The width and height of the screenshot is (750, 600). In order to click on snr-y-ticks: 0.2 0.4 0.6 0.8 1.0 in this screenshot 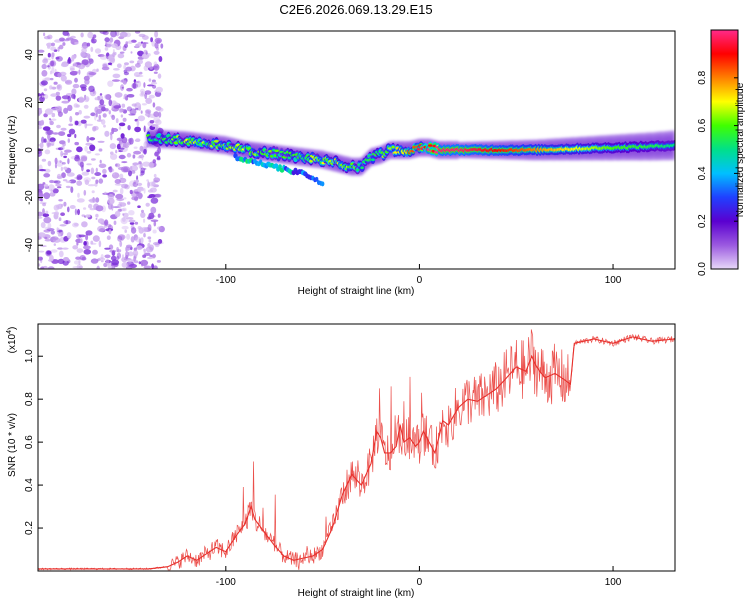, I will do `click(33, 442)`.